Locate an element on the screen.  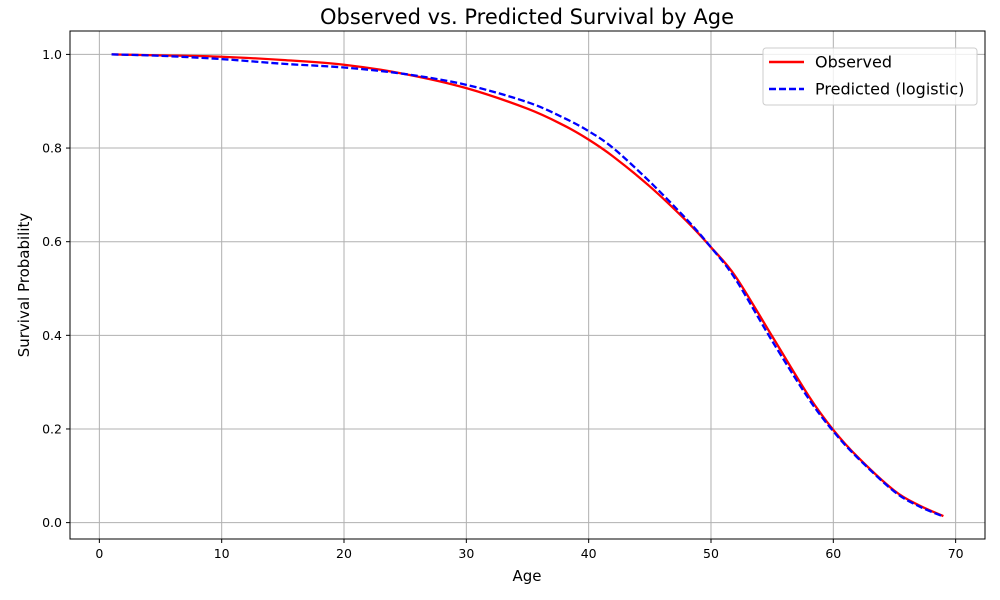
y-tick-label: 1.0 is located at coordinates (52, 54).